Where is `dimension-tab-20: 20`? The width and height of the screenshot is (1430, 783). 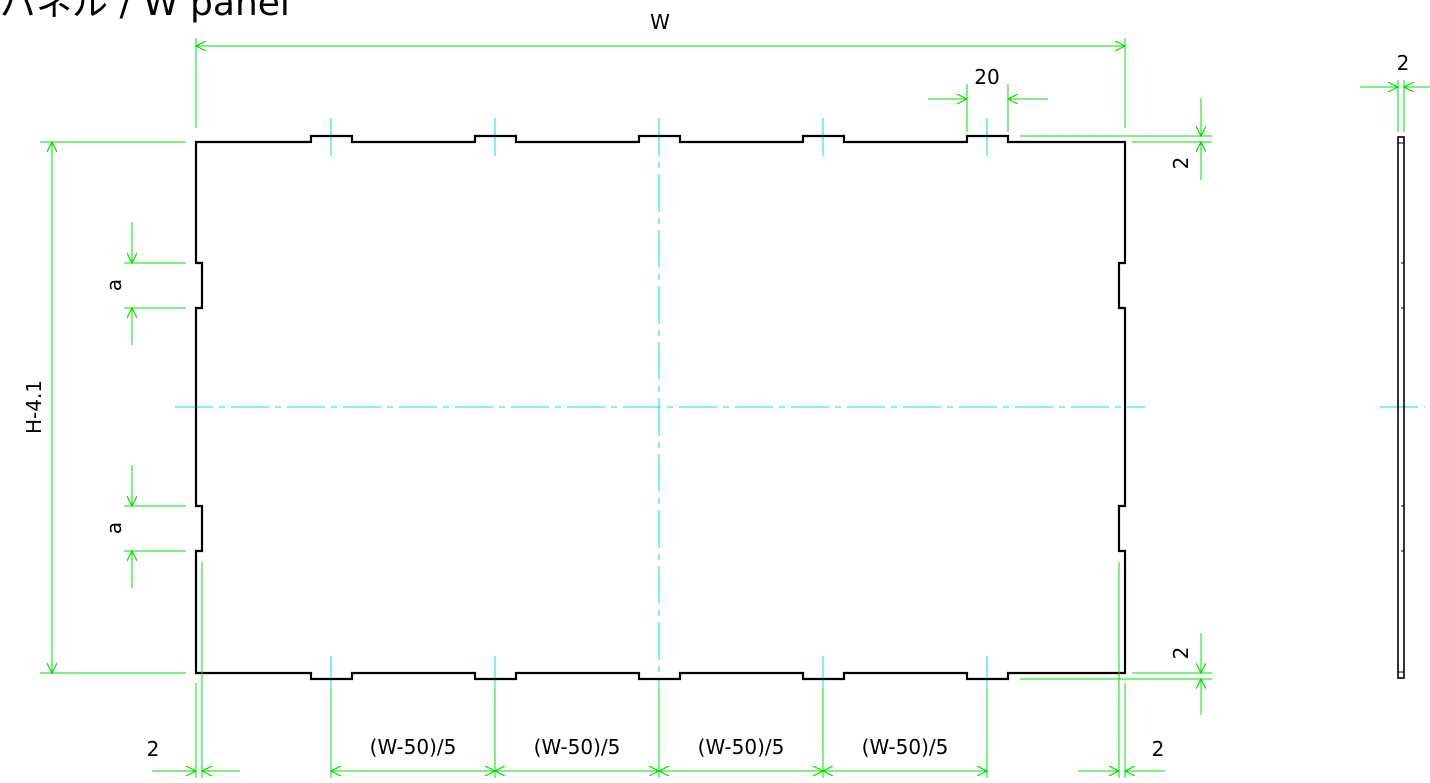
dimension-tab-20: 20 is located at coordinates (988, 98).